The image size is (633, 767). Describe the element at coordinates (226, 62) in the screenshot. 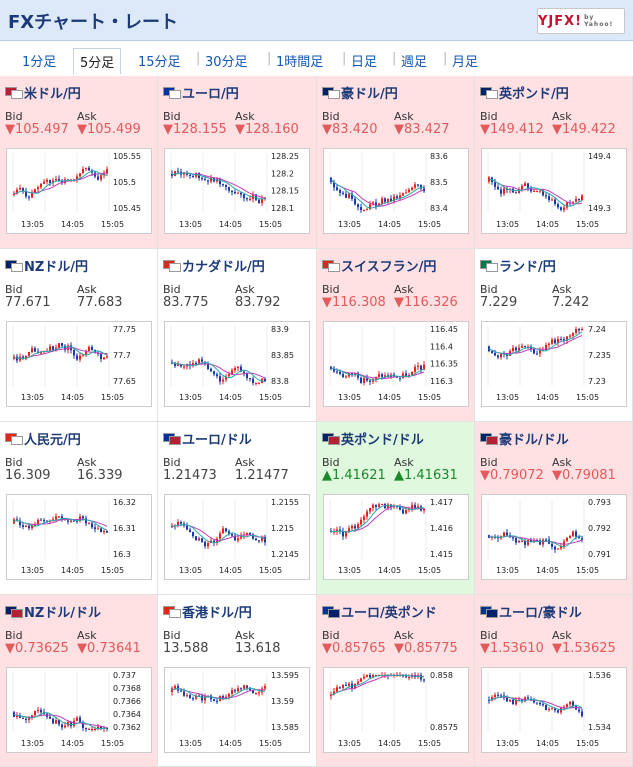

I see `tab-4: 30分足` at that location.